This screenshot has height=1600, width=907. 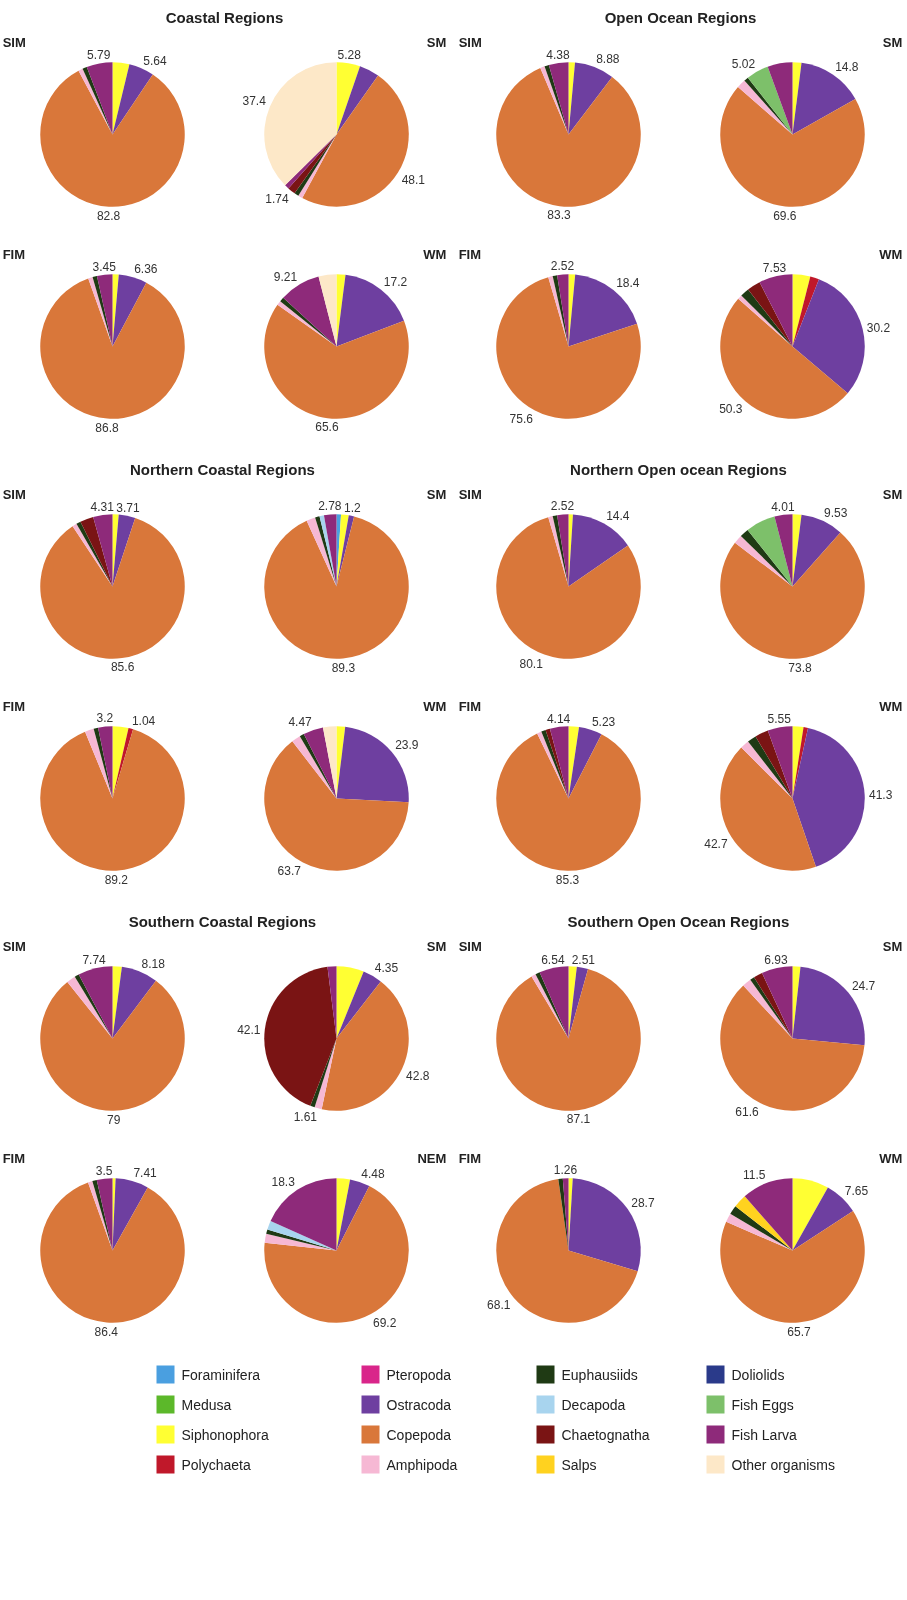 What do you see at coordinates (579, 1464) in the screenshot?
I see `legend-label: Salps` at bounding box center [579, 1464].